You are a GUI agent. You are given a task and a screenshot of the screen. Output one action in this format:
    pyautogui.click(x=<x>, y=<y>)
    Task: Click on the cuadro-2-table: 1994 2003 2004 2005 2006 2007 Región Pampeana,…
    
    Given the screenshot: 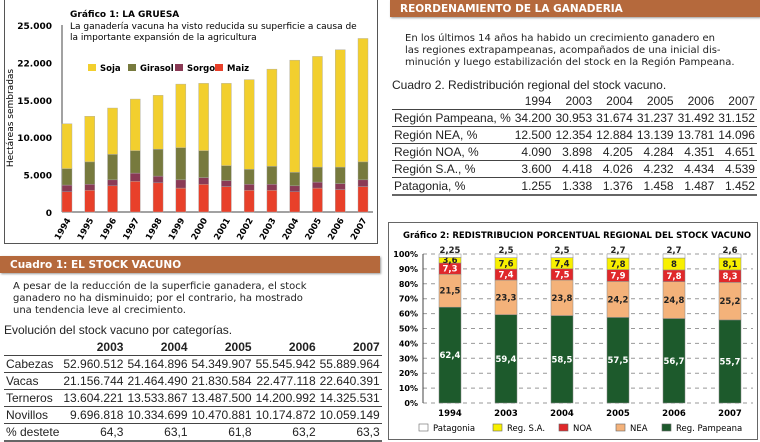 What is the action you would take?
    pyautogui.click(x=574, y=144)
    